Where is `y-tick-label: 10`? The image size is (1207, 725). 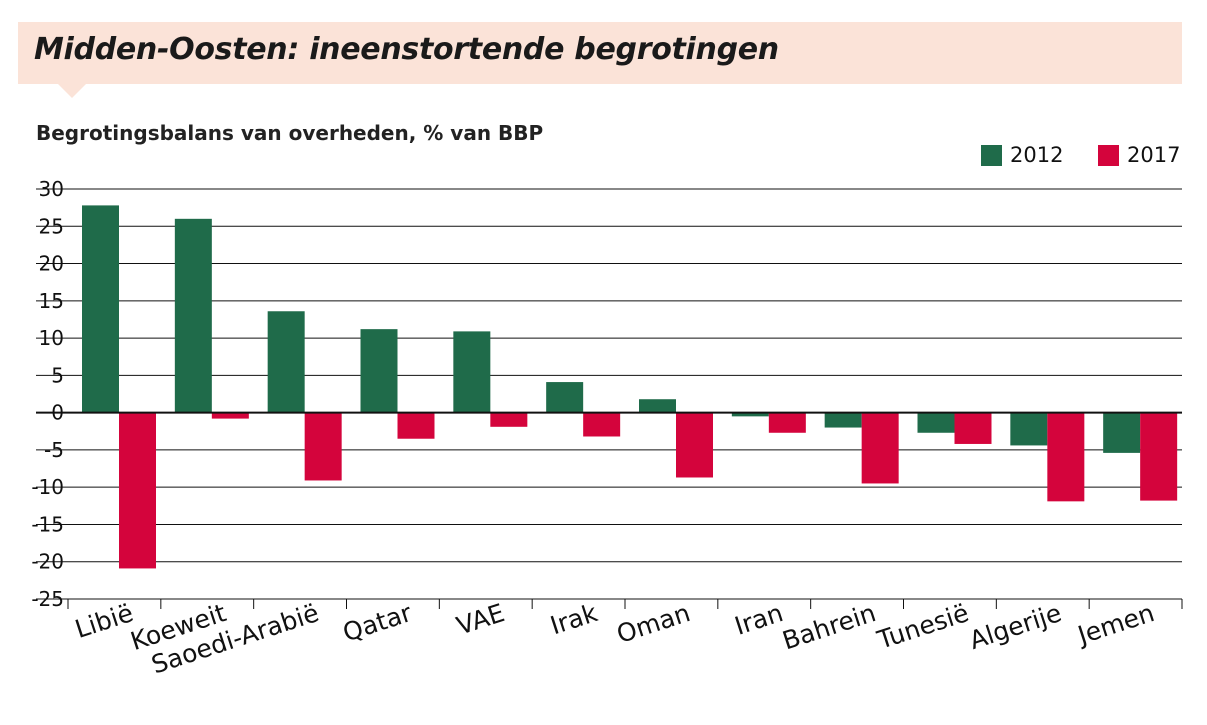 y-tick-label: 10 is located at coordinates (51, 338).